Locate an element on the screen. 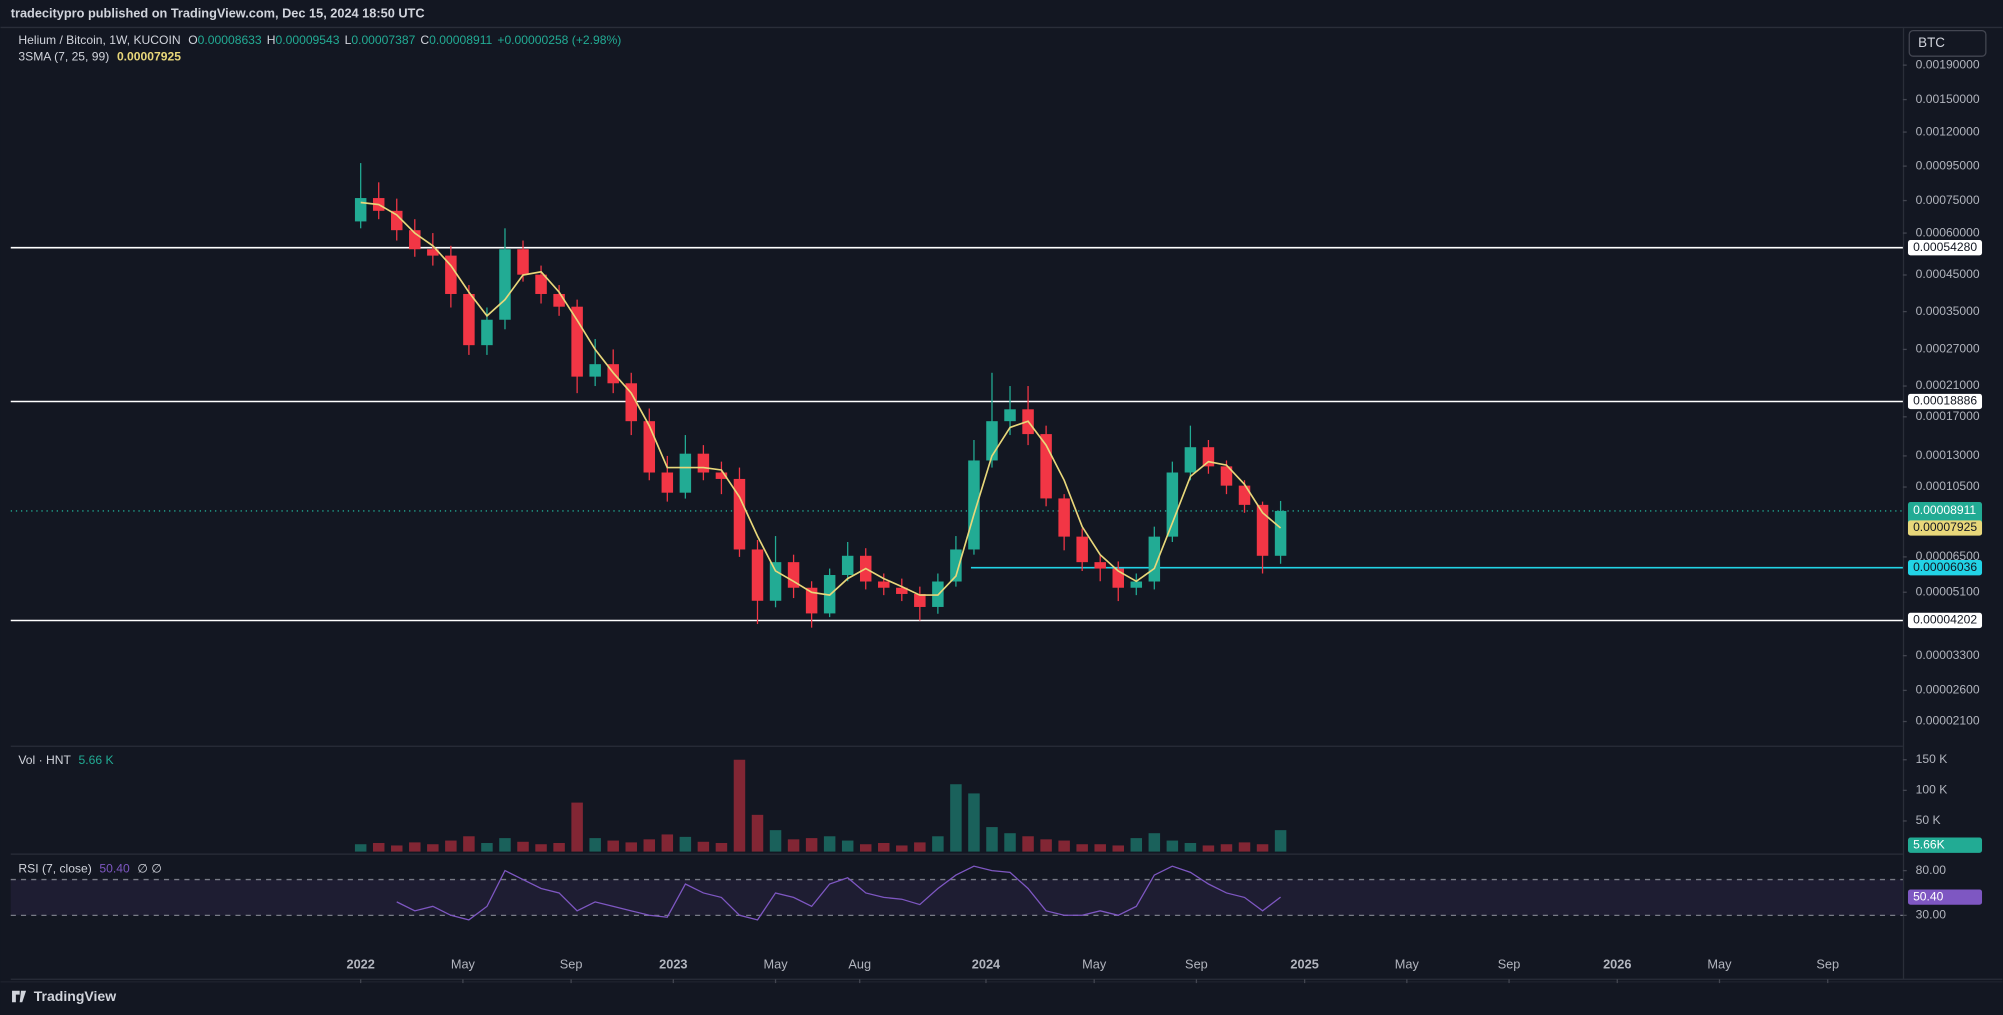 Image resolution: width=2003 pixels, height=1015 pixels. price-tick-label: 0.00002600 is located at coordinates (1948, 690).